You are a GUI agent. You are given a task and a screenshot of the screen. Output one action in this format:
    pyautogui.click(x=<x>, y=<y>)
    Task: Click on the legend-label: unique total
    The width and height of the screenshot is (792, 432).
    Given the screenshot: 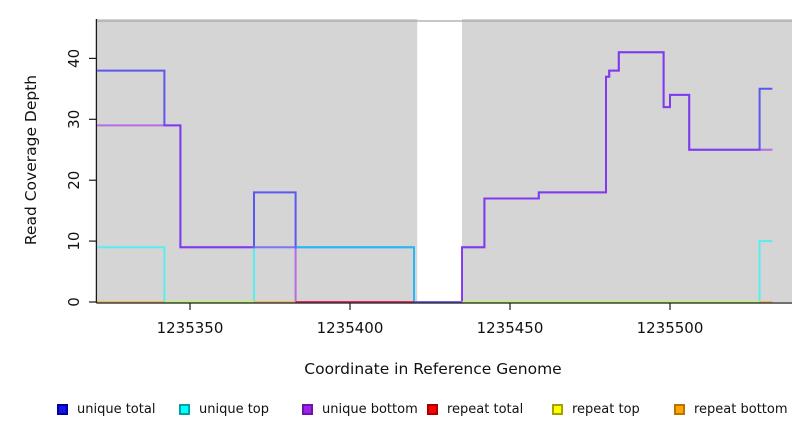 What is the action you would take?
    pyautogui.click(x=116, y=409)
    